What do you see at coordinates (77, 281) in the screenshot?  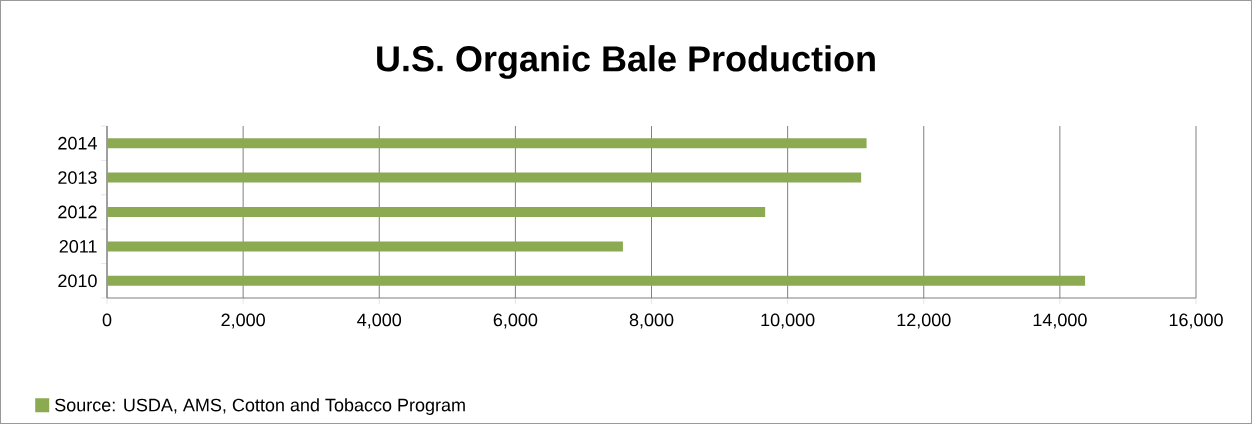 I see `y-tick-label: 2010` at bounding box center [77, 281].